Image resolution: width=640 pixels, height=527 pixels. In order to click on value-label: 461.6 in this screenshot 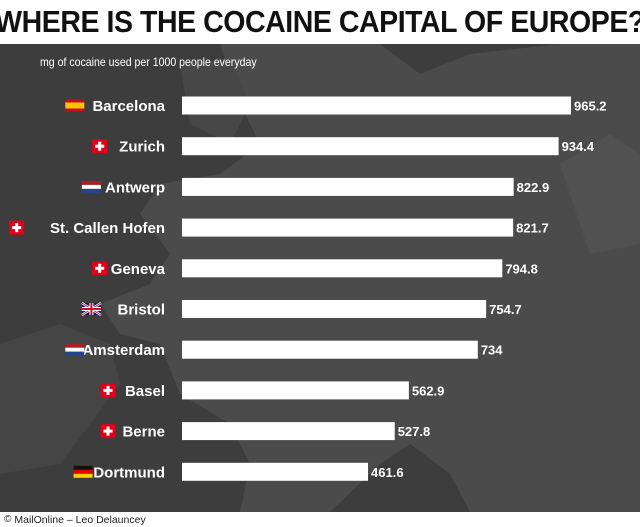, I will do `click(387, 472)`.